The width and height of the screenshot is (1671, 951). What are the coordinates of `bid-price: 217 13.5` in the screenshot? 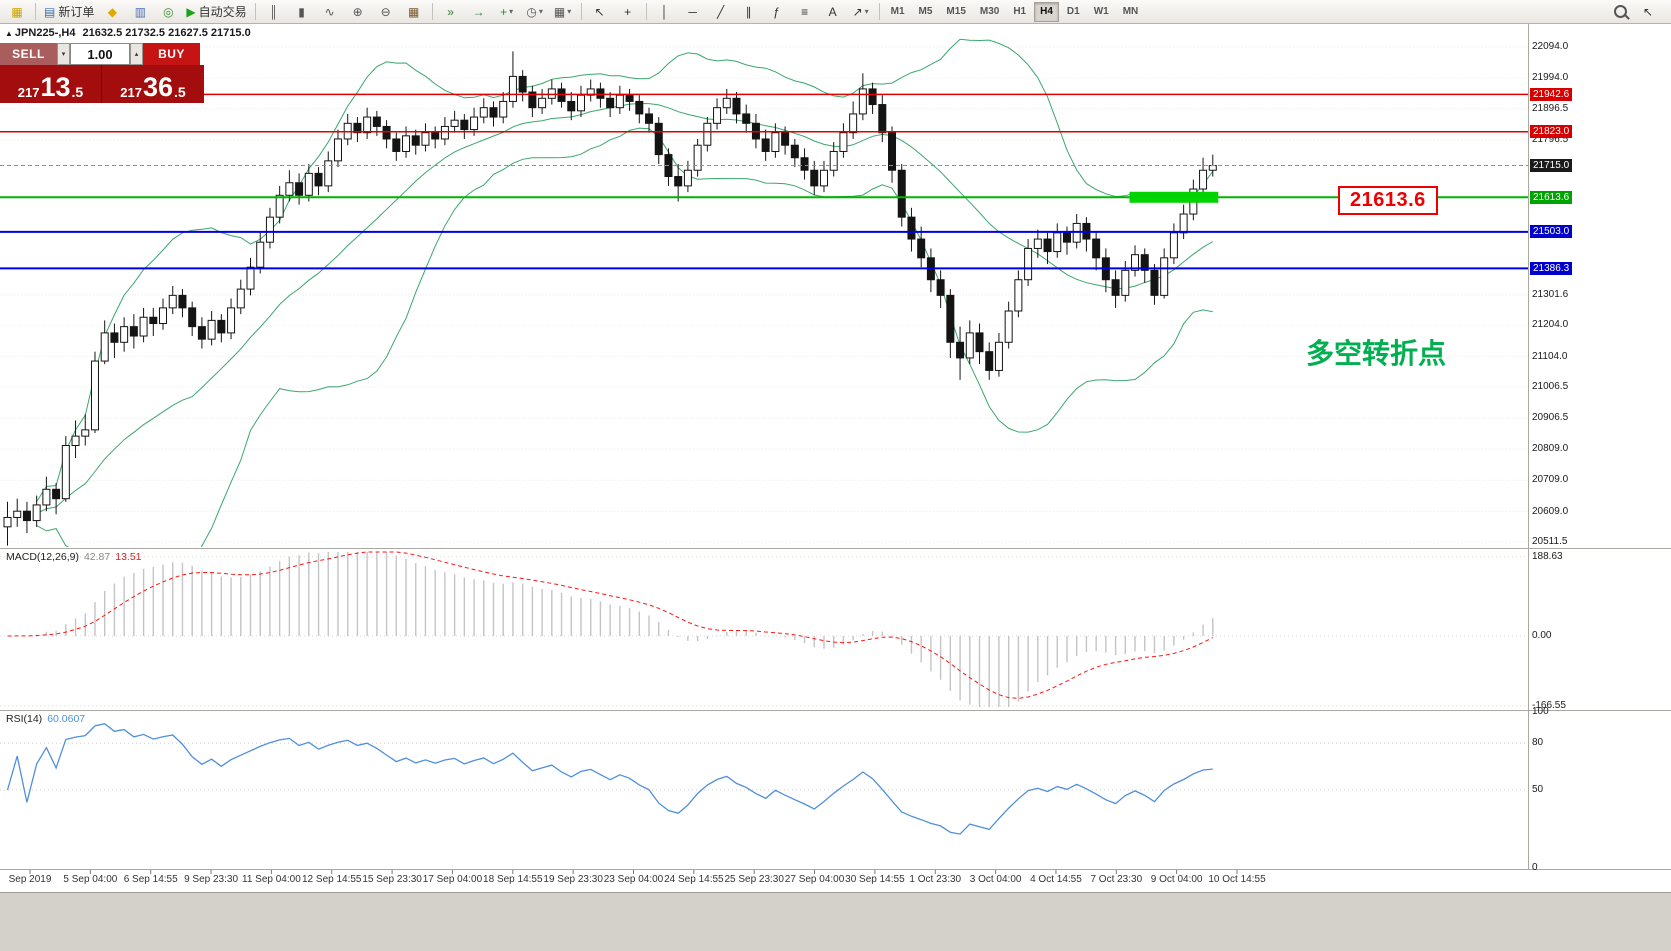 It's located at (51, 84).